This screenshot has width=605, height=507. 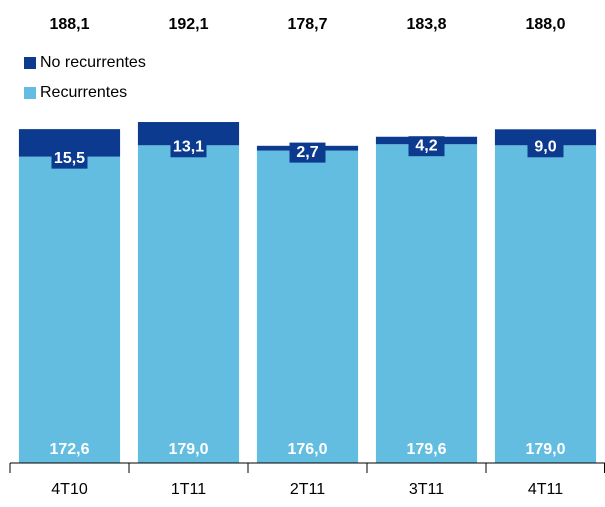 I want to click on value-label: 2,7, so click(x=307, y=152).